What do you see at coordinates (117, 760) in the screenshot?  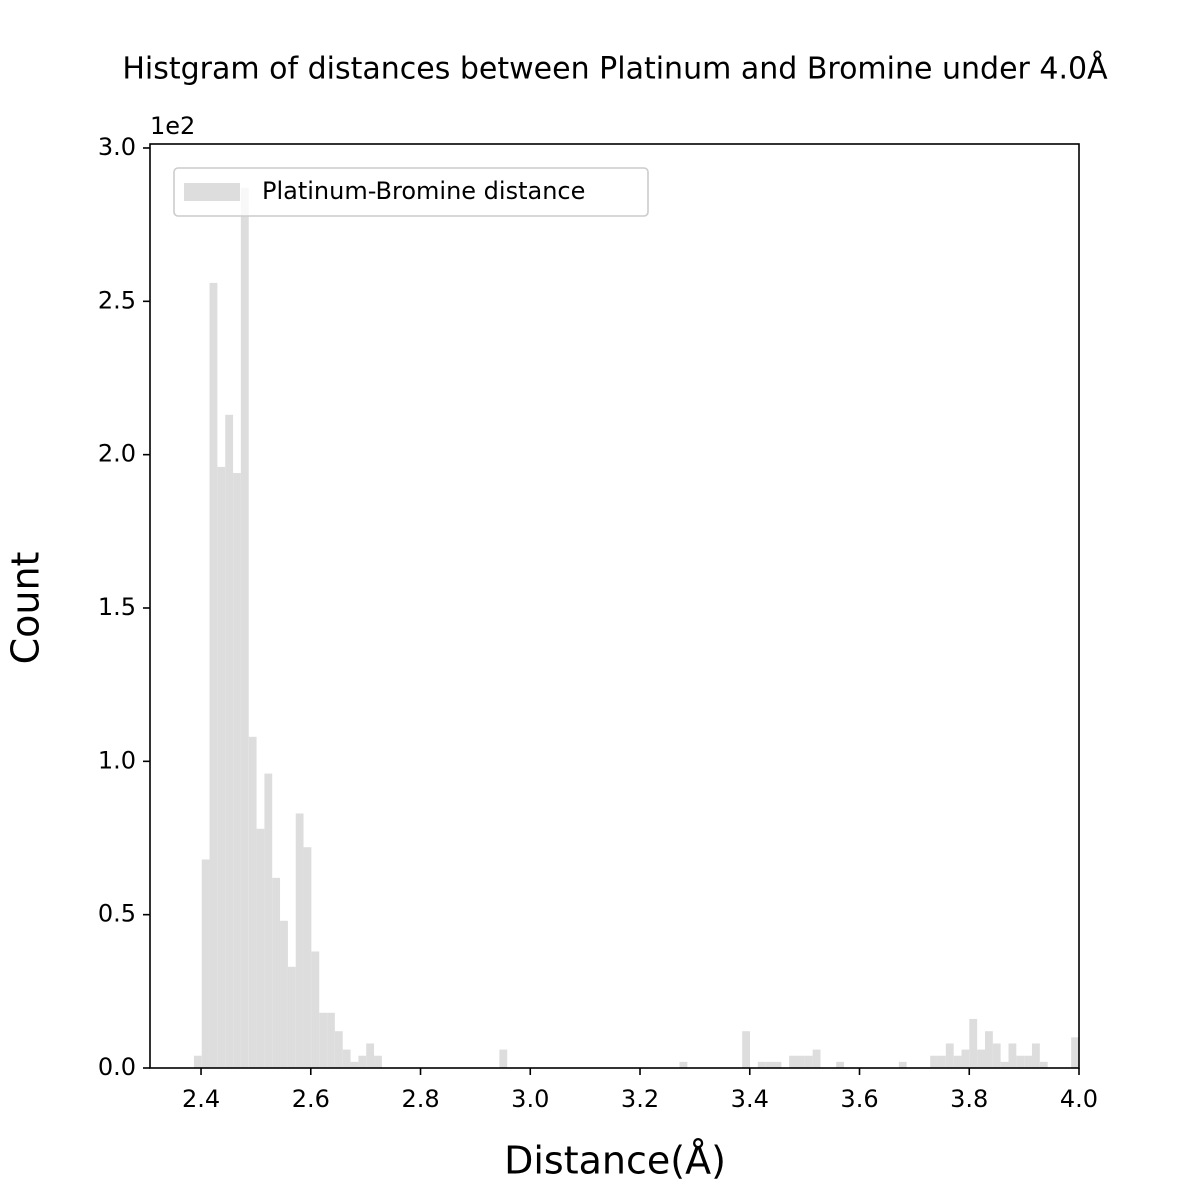 I see `y-tick-label: 1.0` at bounding box center [117, 760].